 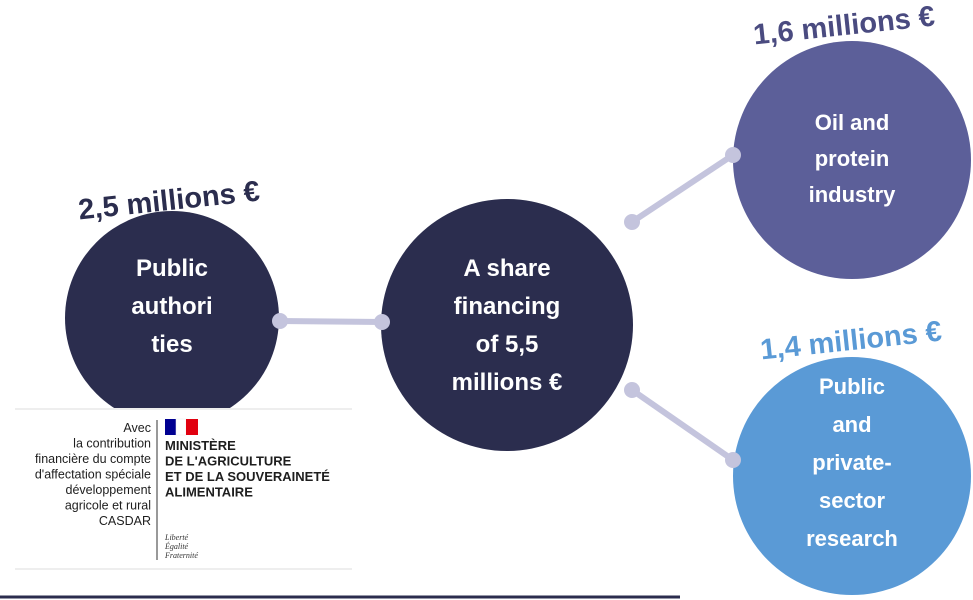 I want to click on logo-text: d'affectation spéciale, so click(x=93, y=475).